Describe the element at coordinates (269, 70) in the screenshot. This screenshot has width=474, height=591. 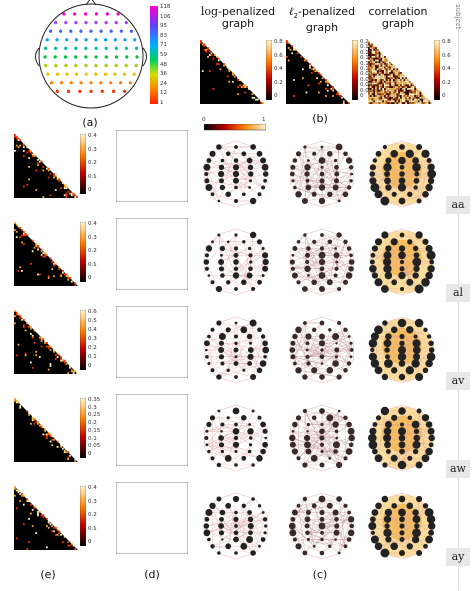
I see `colorbar-gradient` at that location.